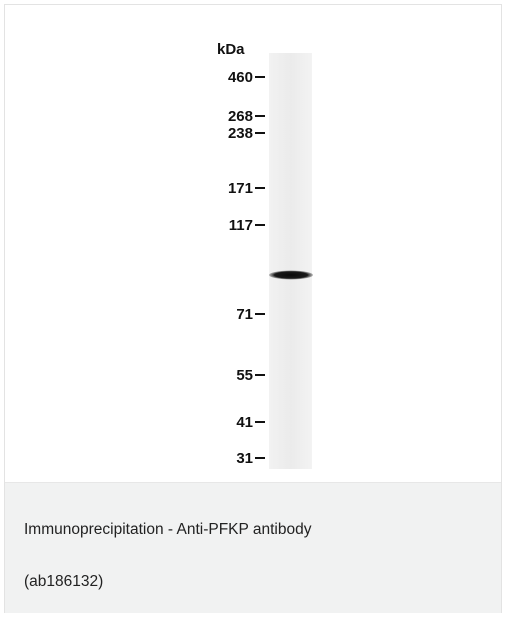 The width and height of the screenshot is (506, 617). I want to click on marker-117: 117, so click(241, 225).